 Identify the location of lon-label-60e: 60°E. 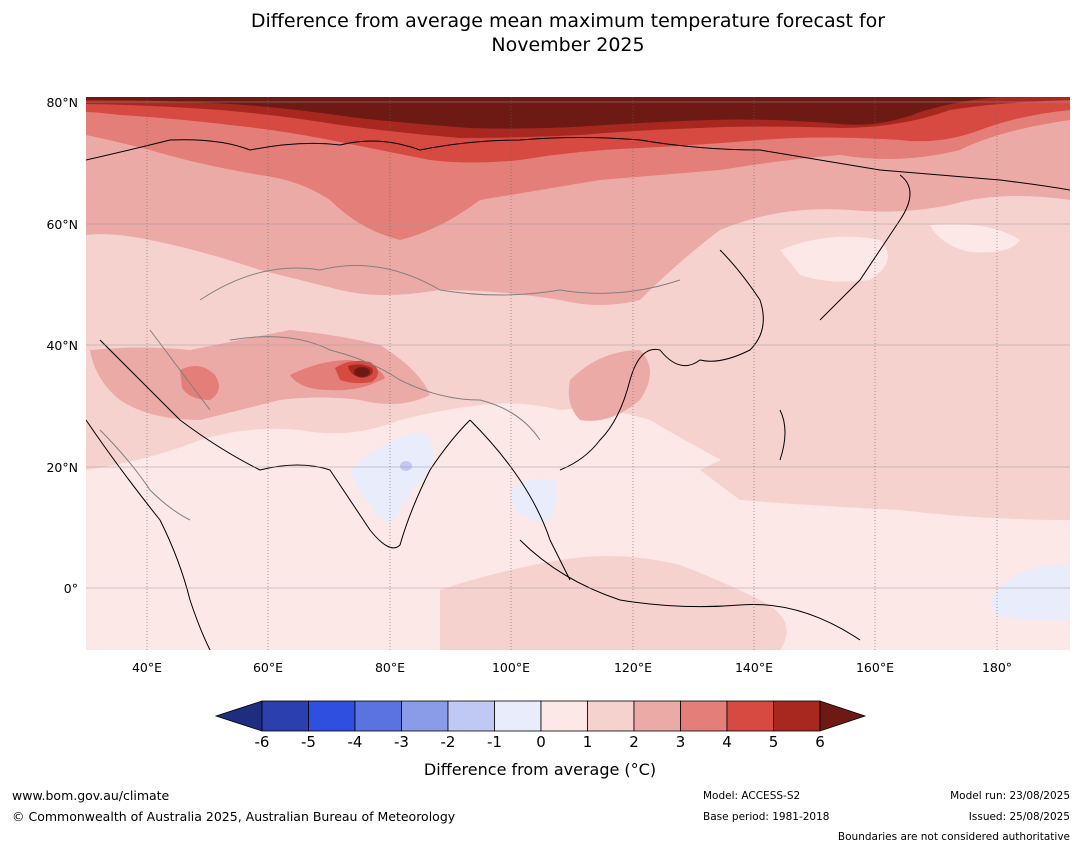
(268, 667).